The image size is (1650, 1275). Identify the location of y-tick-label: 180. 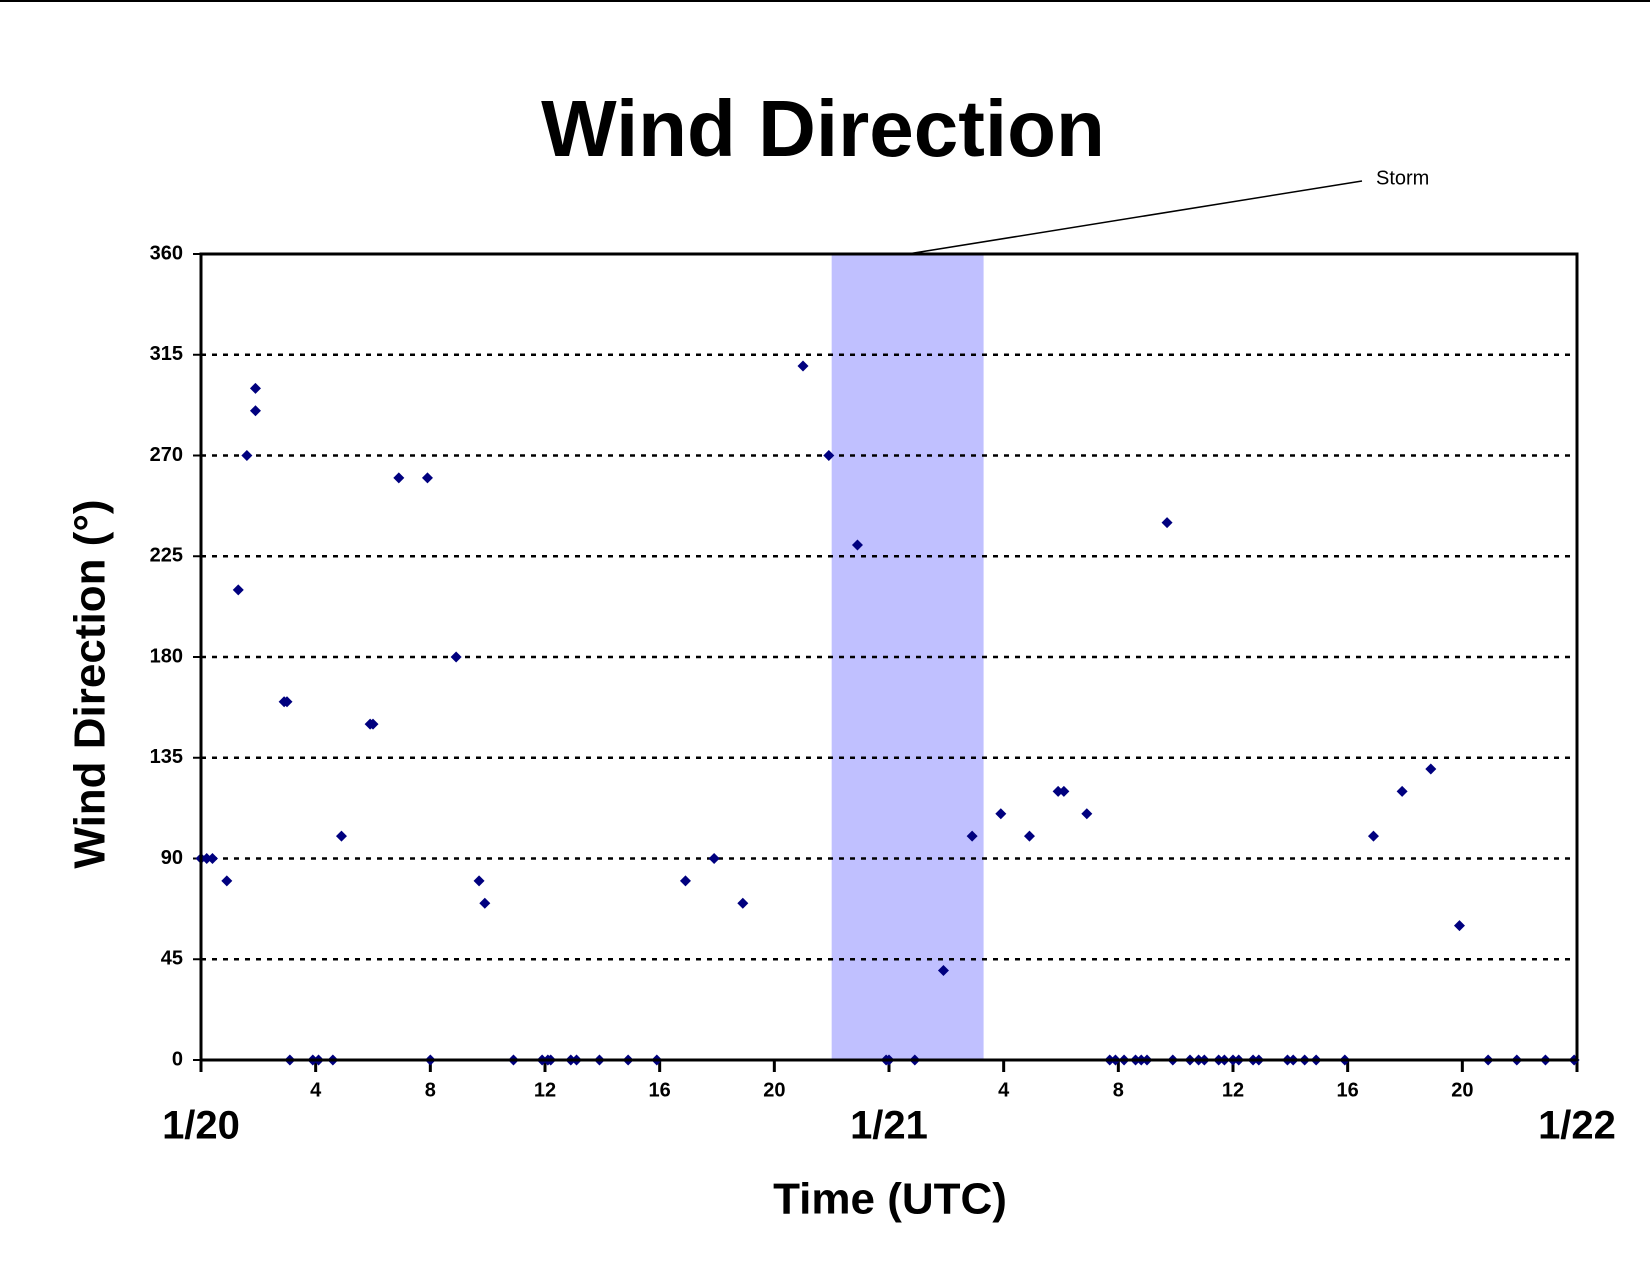
(166, 656).